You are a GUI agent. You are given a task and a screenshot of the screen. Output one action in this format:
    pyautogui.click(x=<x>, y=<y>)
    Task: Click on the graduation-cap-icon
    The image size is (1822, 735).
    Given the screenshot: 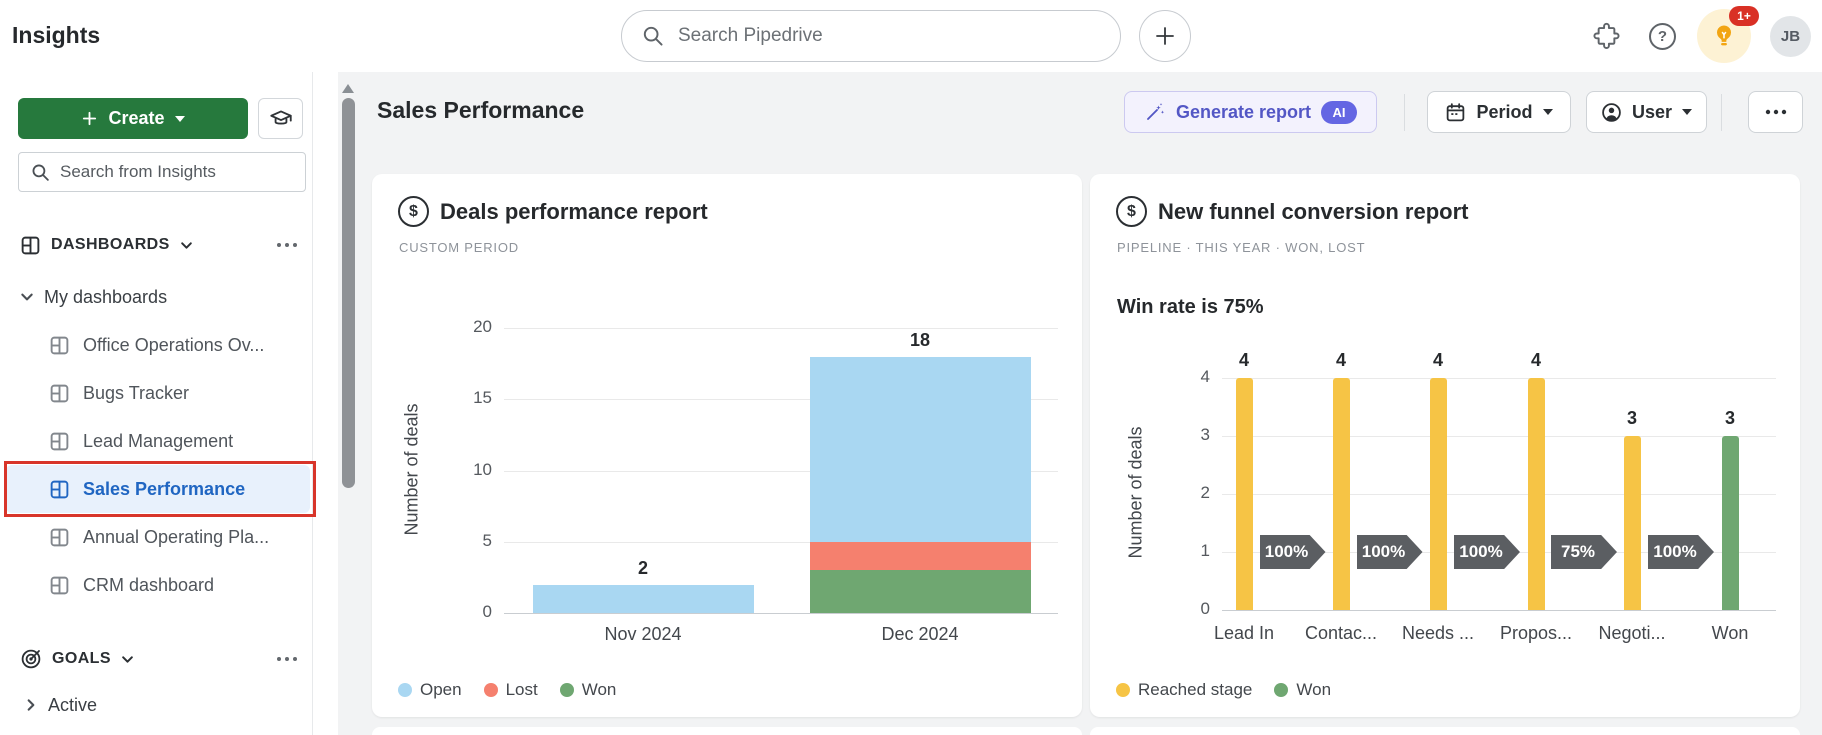 What is the action you would take?
    pyautogui.click(x=281, y=119)
    